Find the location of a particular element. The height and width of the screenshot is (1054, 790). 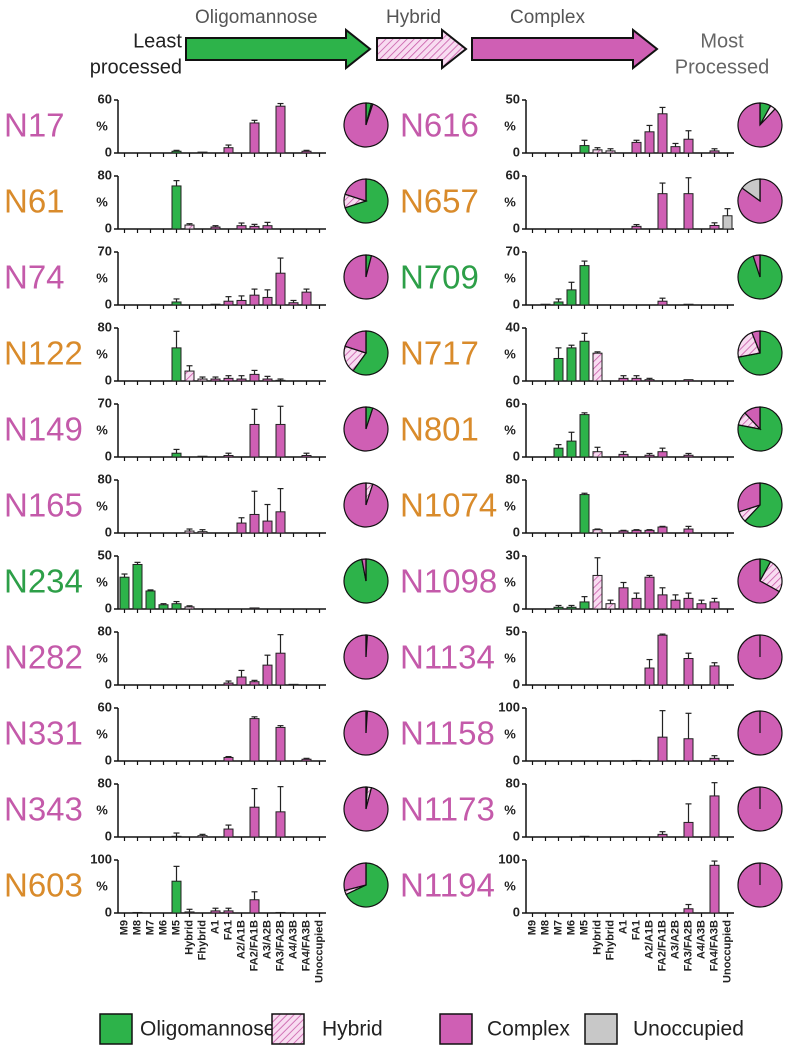

x-tick-label: FA1 is located at coordinates (228, 930).